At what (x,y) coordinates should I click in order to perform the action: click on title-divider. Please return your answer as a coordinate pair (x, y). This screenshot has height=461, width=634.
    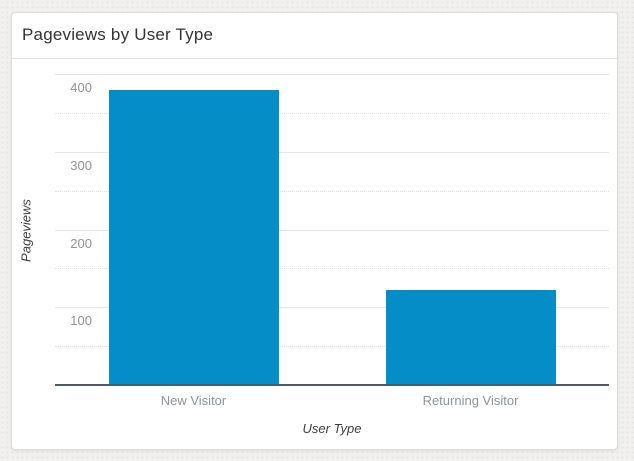
    Looking at the image, I should click on (314, 58).